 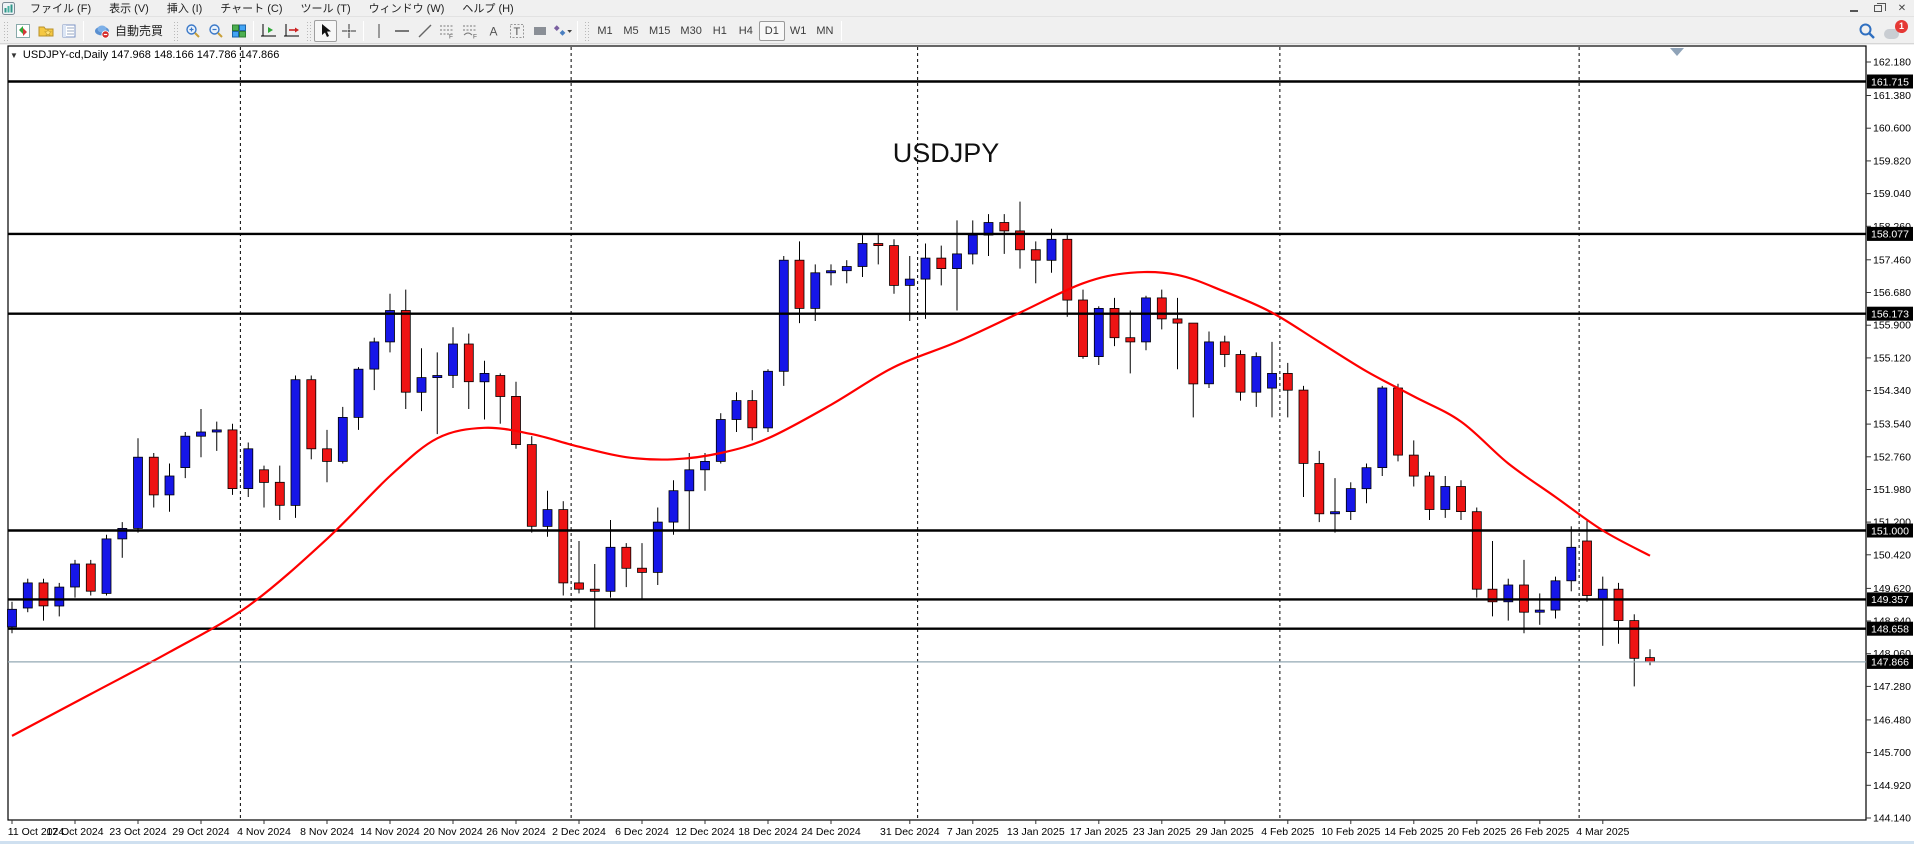 What do you see at coordinates (631, 30) in the screenshot?
I see `timeframe-m5: M5` at bounding box center [631, 30].